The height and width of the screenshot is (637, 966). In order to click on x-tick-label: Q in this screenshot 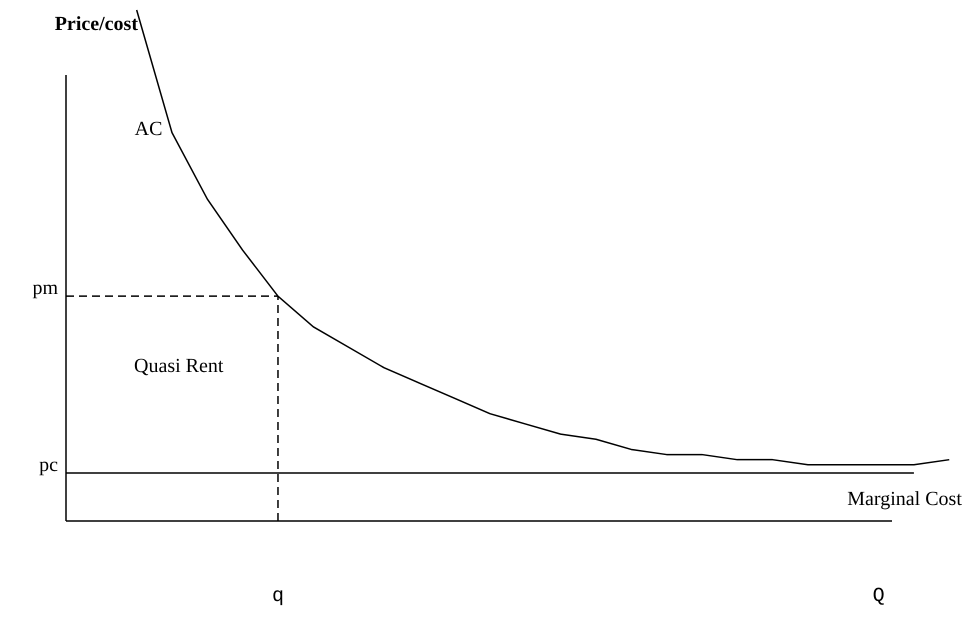, I will do `click(878, 596)`.